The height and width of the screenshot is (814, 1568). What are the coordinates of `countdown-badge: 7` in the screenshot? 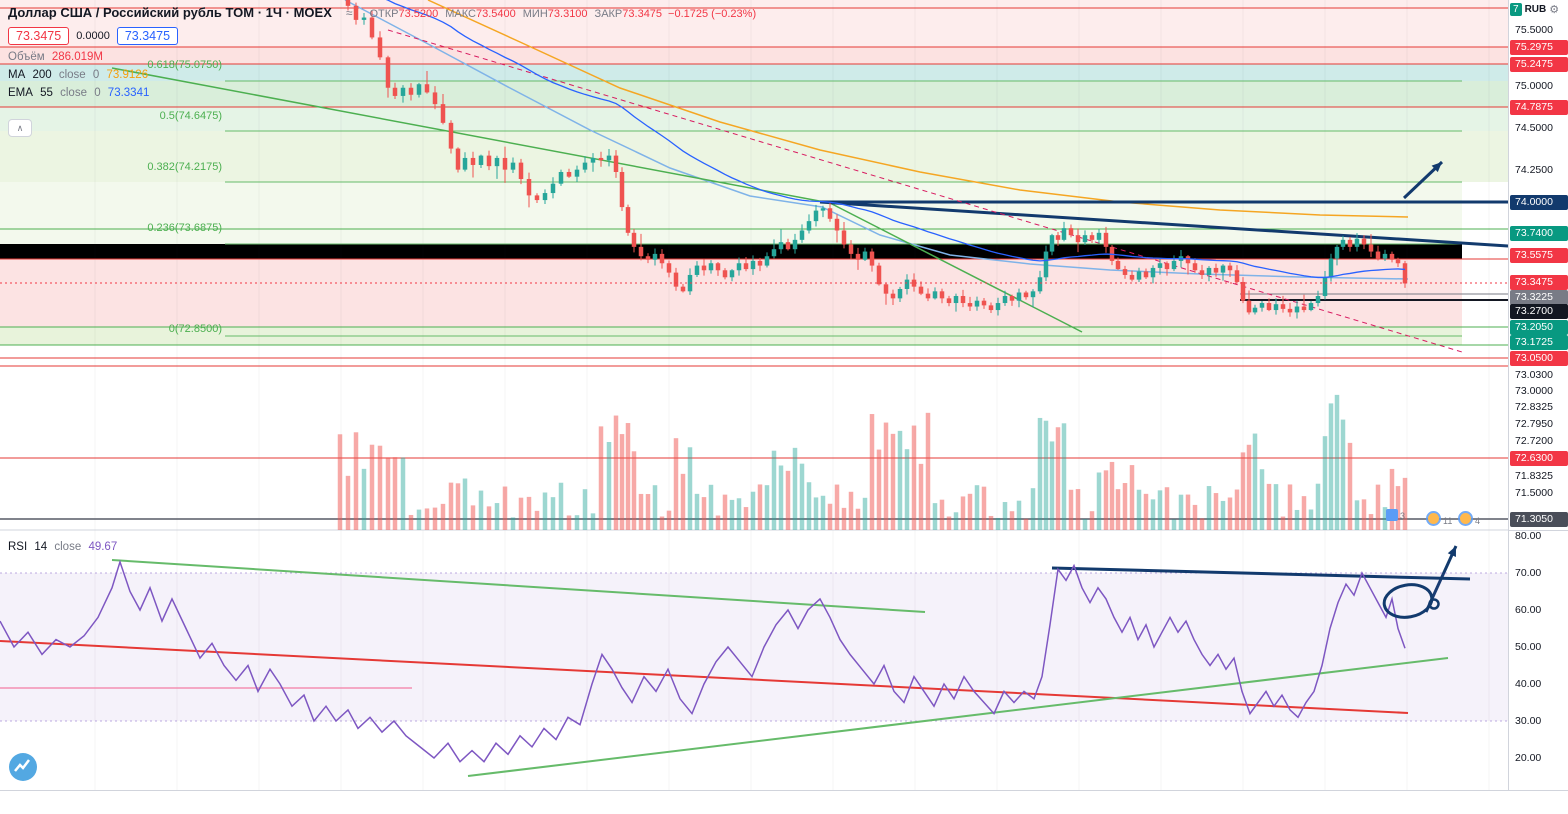 It's located at (1516, 9).